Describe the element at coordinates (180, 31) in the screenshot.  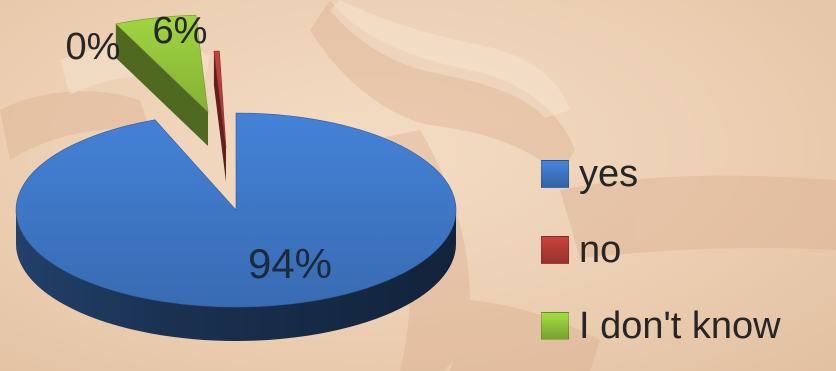
I see `data-label-i-don-t-know: 6%` at that location.